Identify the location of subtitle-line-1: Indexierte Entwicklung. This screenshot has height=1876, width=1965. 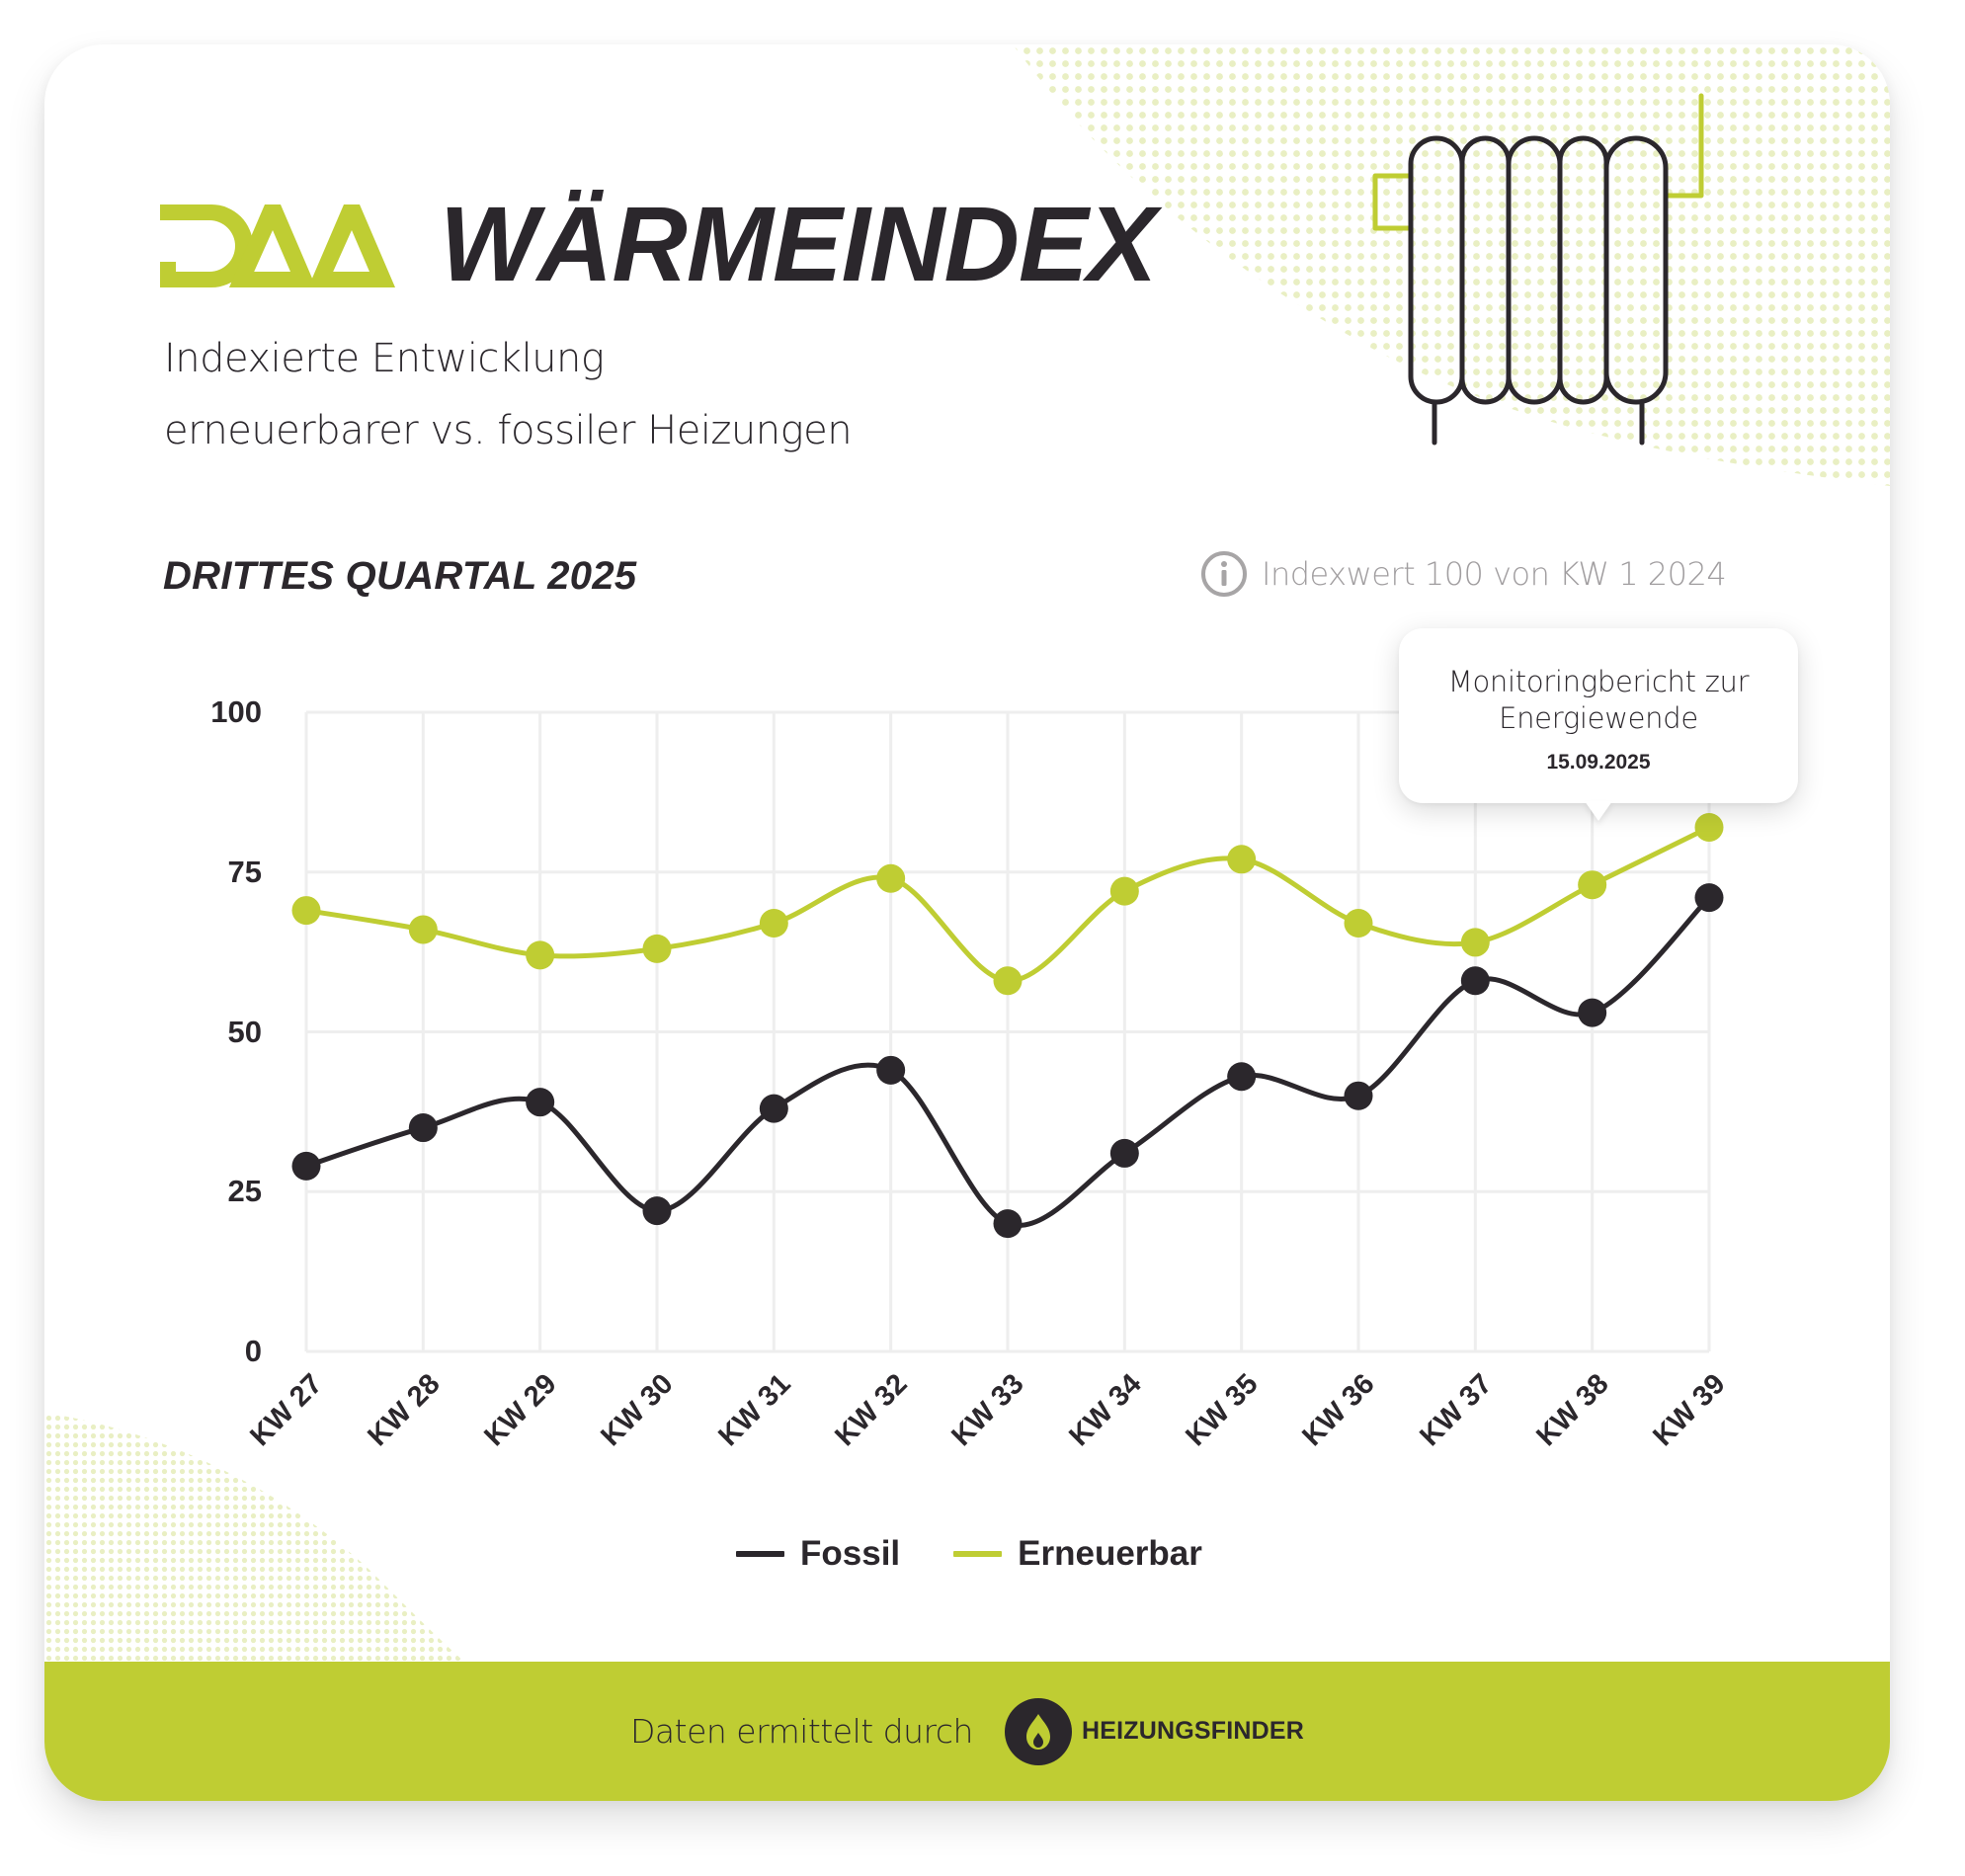
(385, 359).